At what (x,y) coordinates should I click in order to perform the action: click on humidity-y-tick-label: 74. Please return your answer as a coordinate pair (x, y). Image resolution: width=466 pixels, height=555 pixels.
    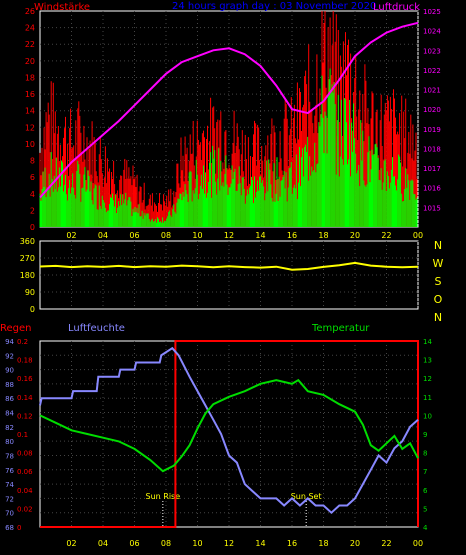
    Looking at the image, I should click on (9, 485).